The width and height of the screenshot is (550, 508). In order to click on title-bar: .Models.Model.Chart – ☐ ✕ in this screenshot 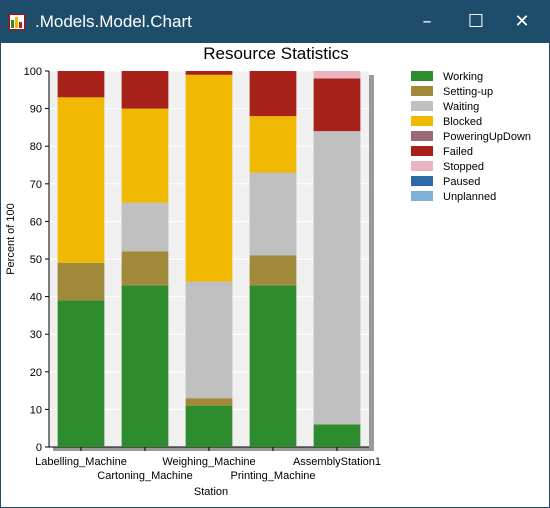, I will do `click(275, 22)`.